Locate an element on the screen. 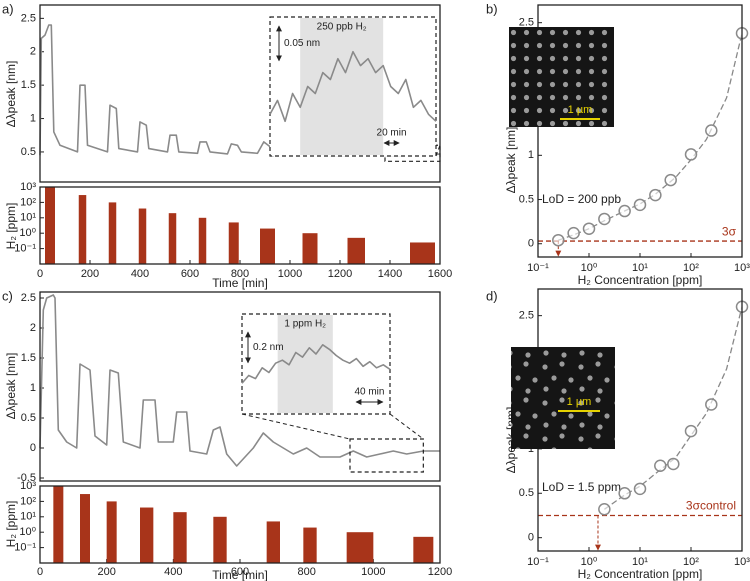  y-tick-label: 2.5 is located at coordinates (28, 298).